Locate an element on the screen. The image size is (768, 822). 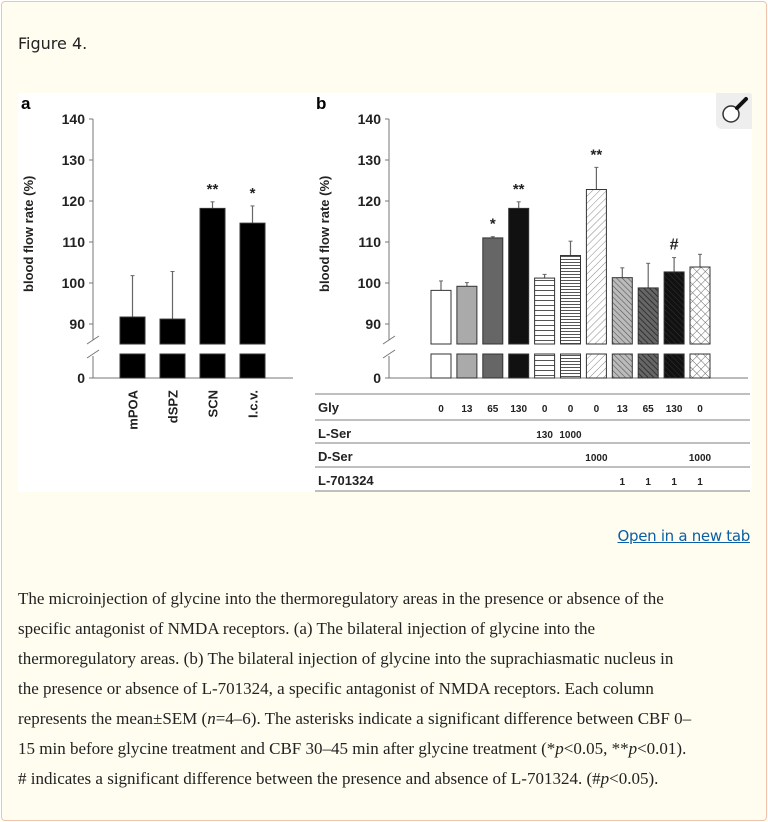
open-in-new-tab-link: Open in a new tab is located at coordinates (683, 536).